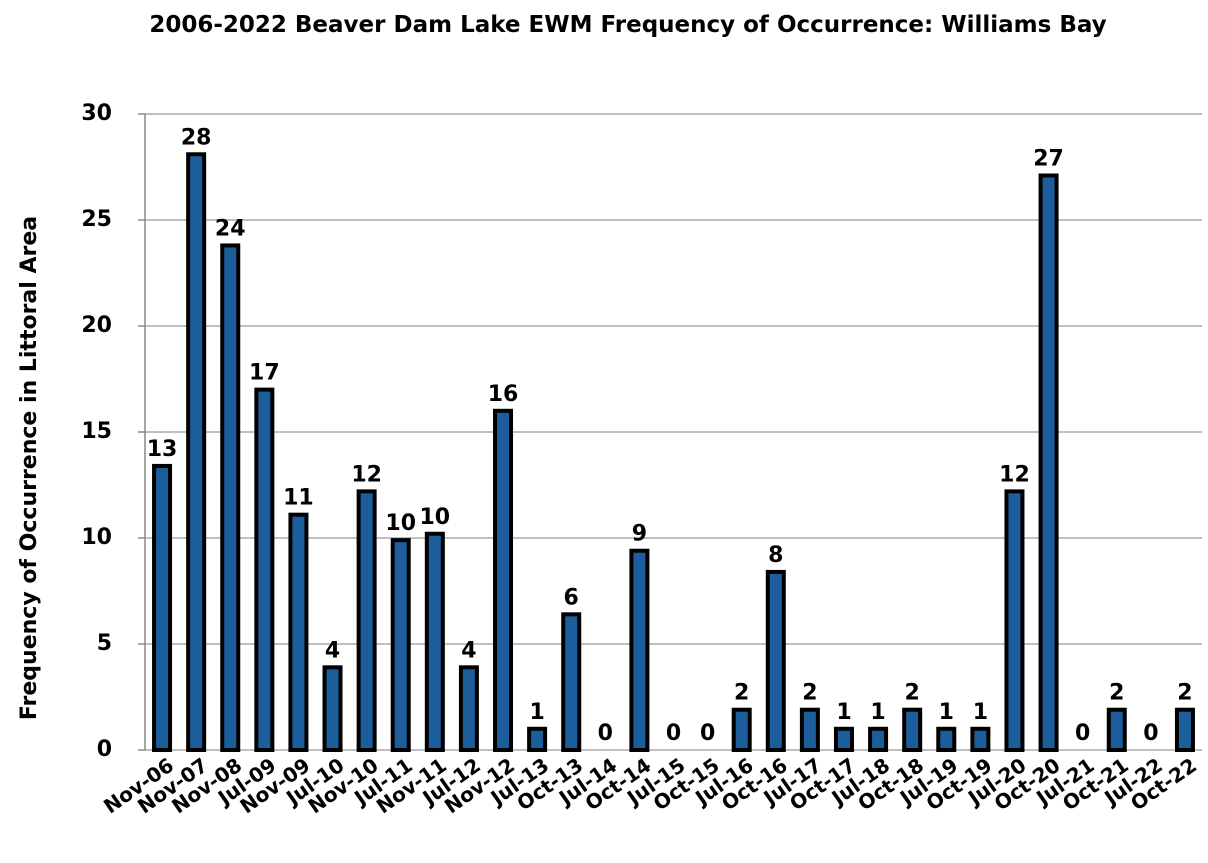  What do you see at coordinates (571, 597) in the screenshot?
I see `data-label: 6` at bounding box center [571, 597].